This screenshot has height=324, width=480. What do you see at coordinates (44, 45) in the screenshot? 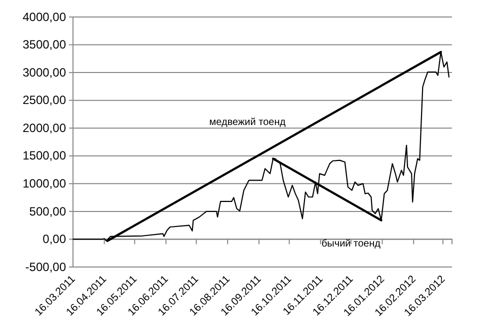
I see `y-tick-label: 3500,00` at bounding box center [44, 45].